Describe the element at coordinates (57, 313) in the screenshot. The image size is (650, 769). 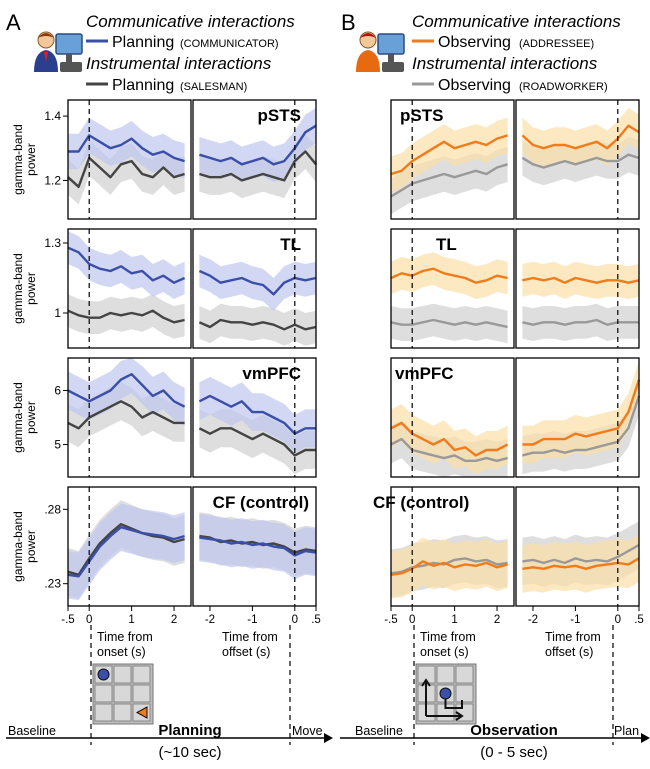
I see `y-tick-label: 1` at that location.